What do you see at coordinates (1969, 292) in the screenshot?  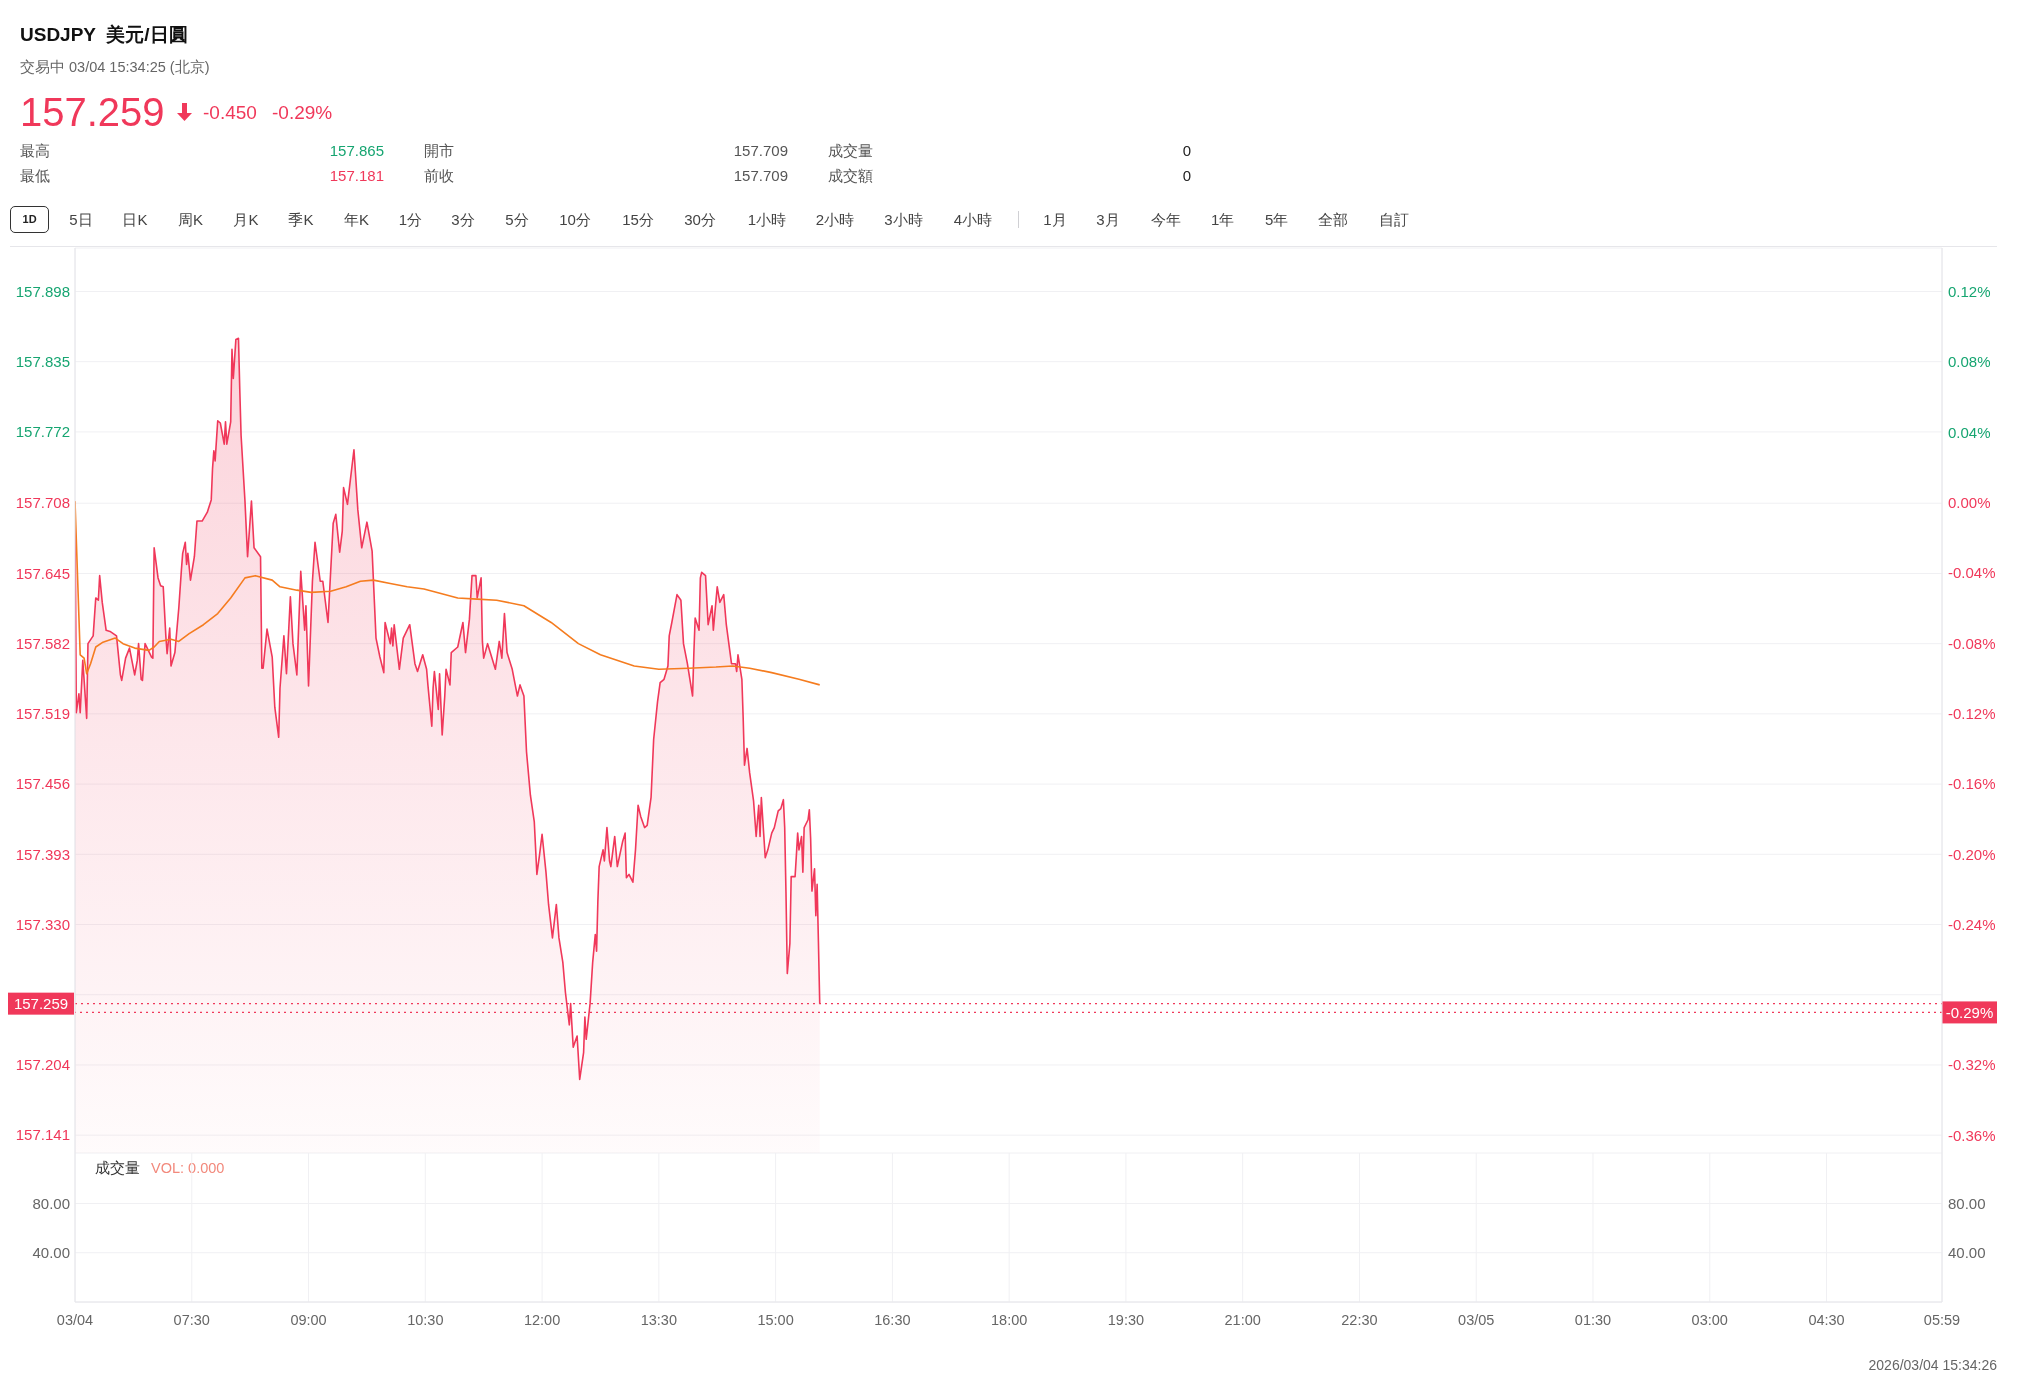 I see `y2-tick-label: 0.12%` at bounding box center [1969, 292].